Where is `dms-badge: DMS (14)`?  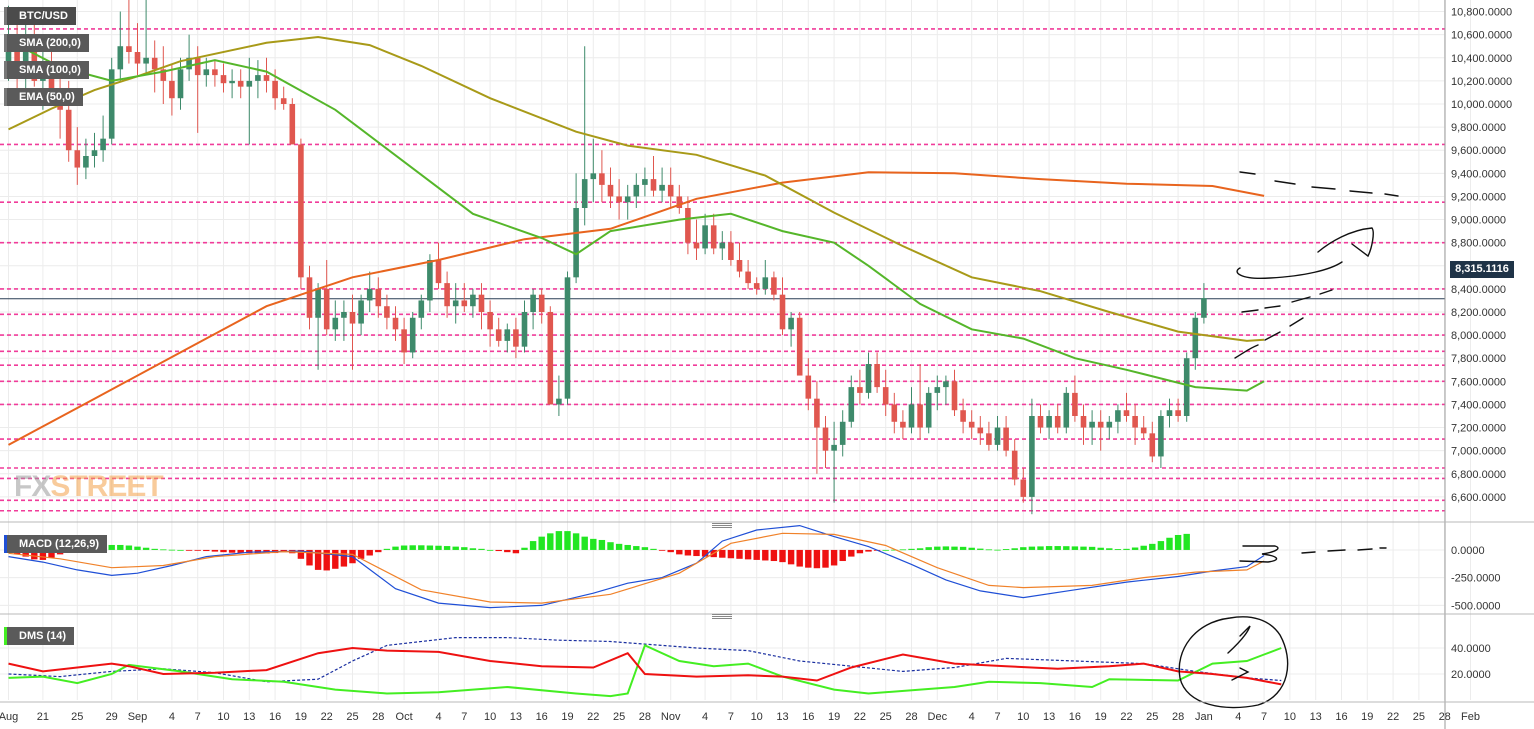
dms-badge: DMS (14) is located at coordinates (39, 636).